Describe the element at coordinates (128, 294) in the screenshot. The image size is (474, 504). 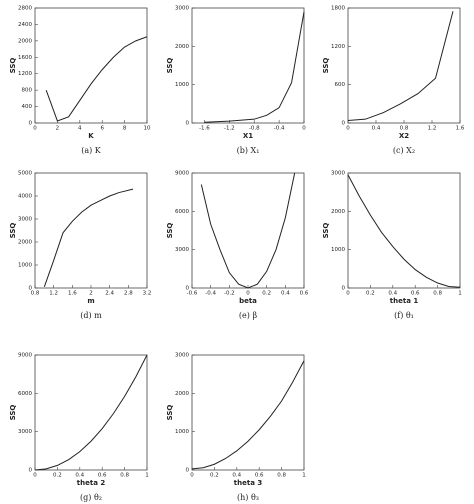
I see `x-tick-label: 2.8` at that location.